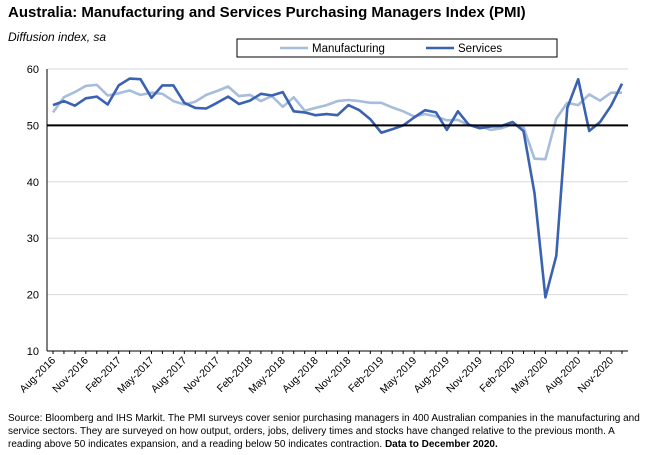 The image size is (650, 455). Describe the element at coordinates (33, 211) in the screenshot. I see `y-axis-ticks: 10 20 30 40 50 60` at that location.